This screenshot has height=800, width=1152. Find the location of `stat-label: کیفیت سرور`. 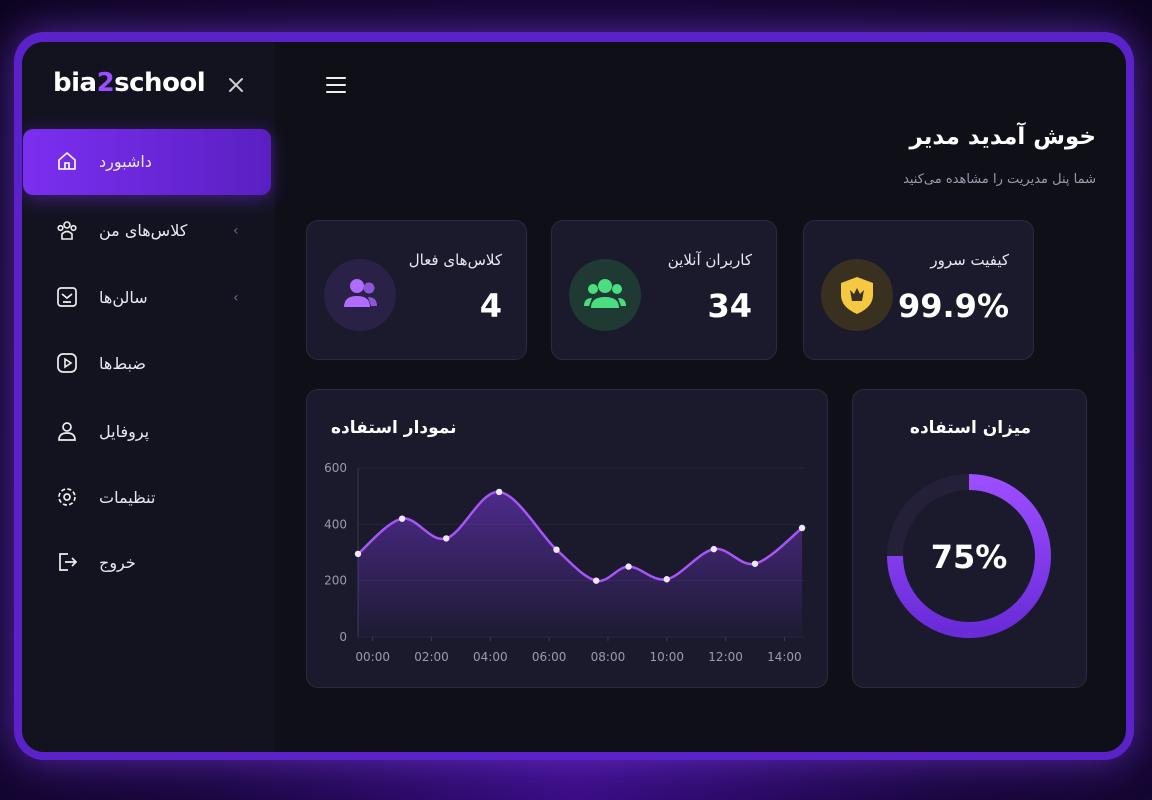

stat-label: کیفیت سرور is located at coordinates (969, 260).